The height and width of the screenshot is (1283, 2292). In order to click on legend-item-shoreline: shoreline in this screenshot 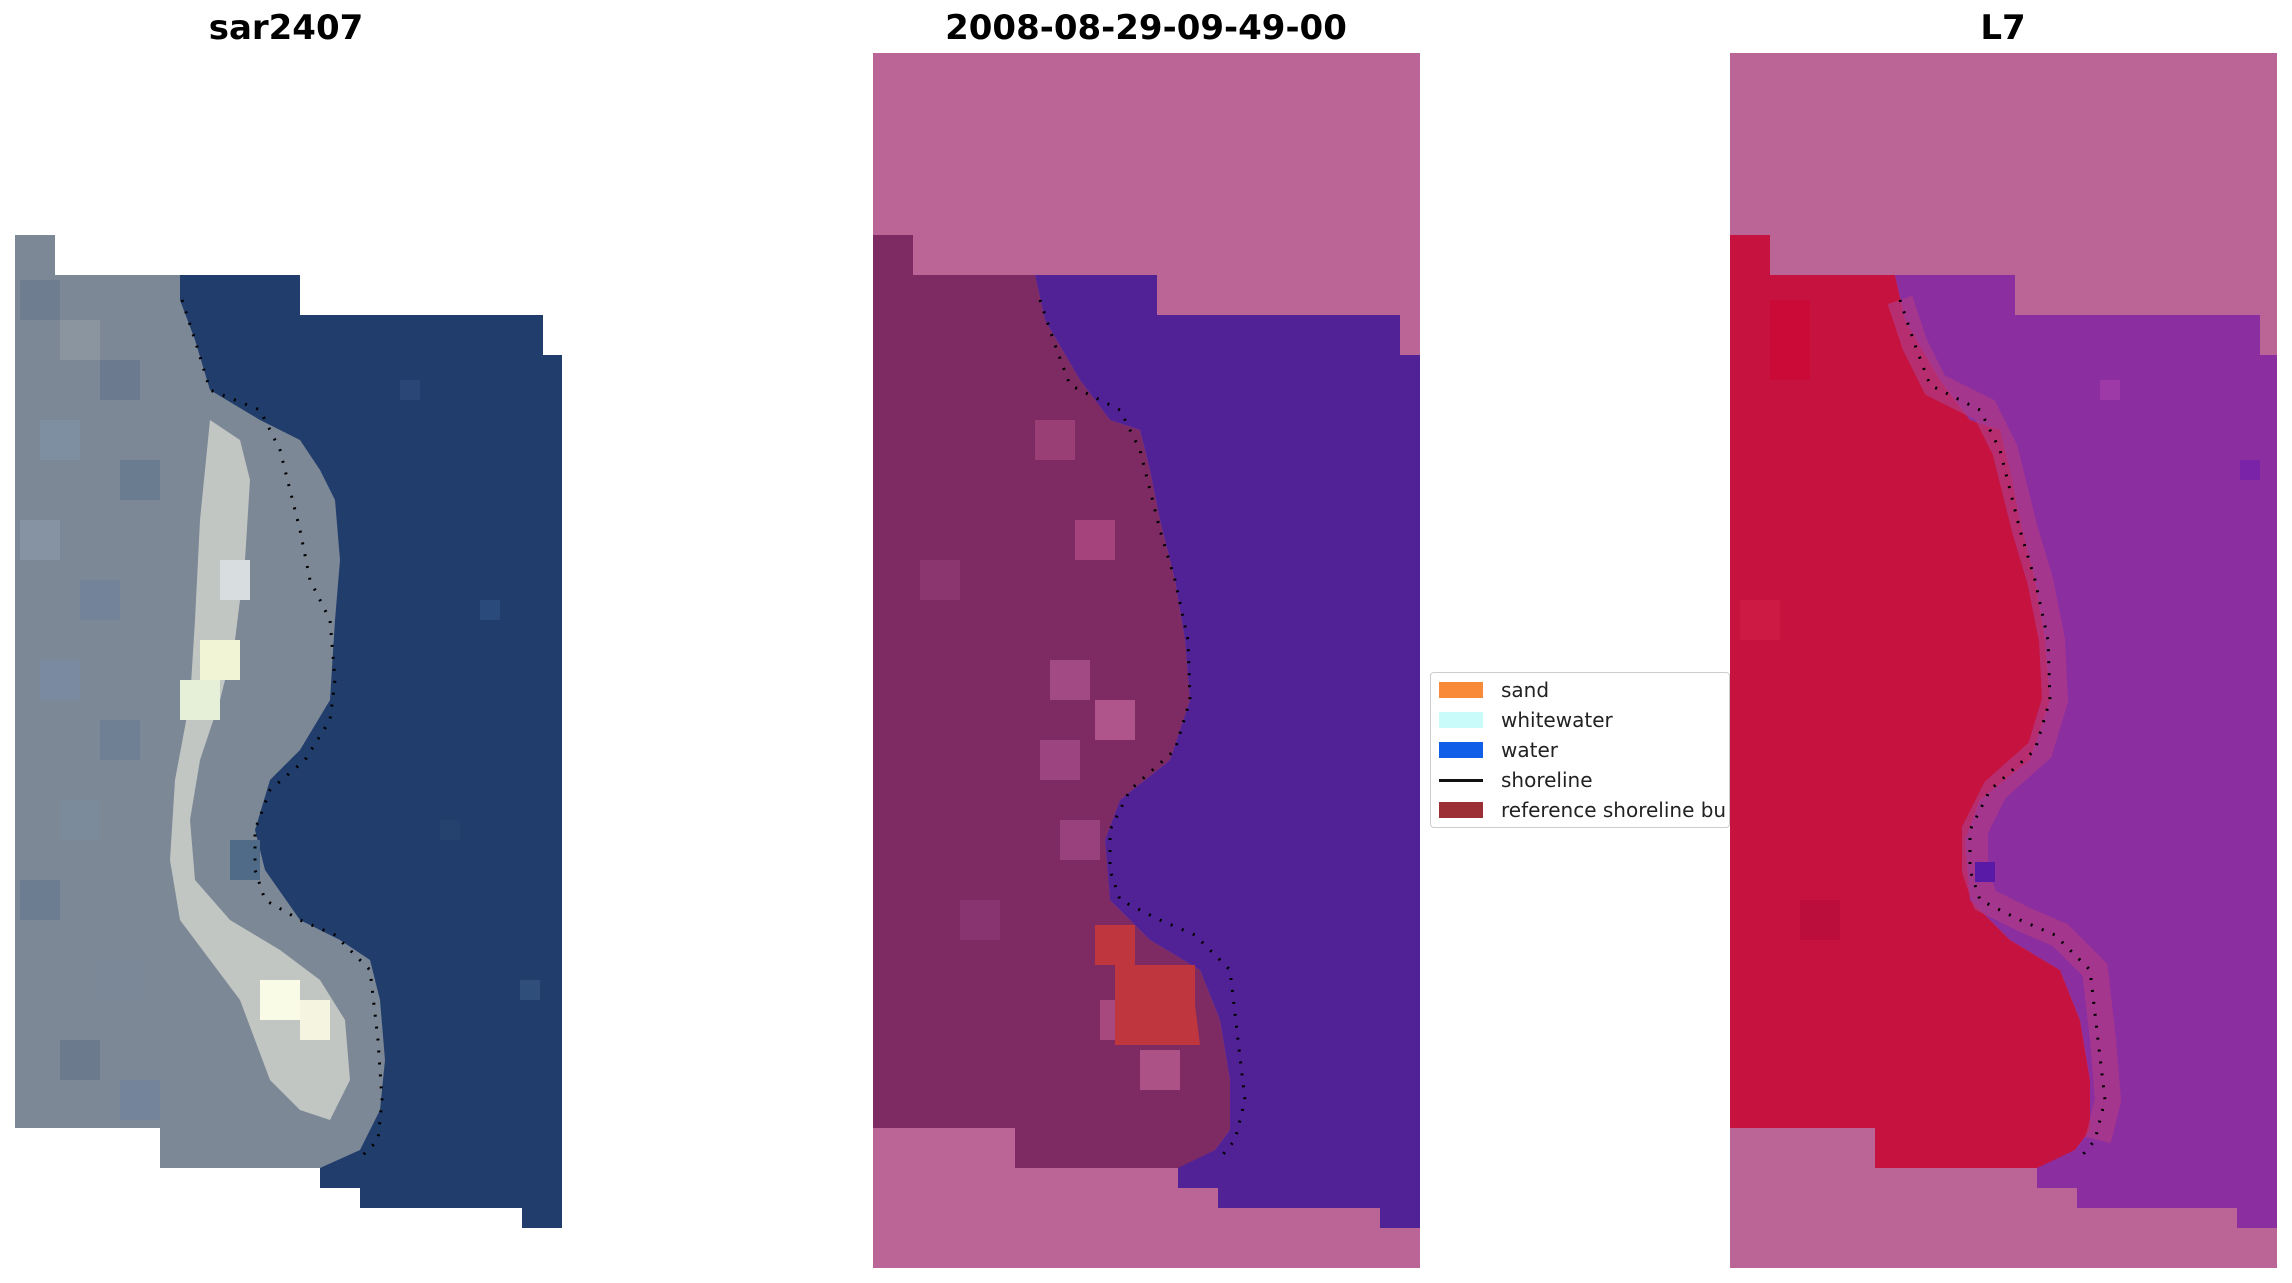, I will do `click(1516, 780)`.